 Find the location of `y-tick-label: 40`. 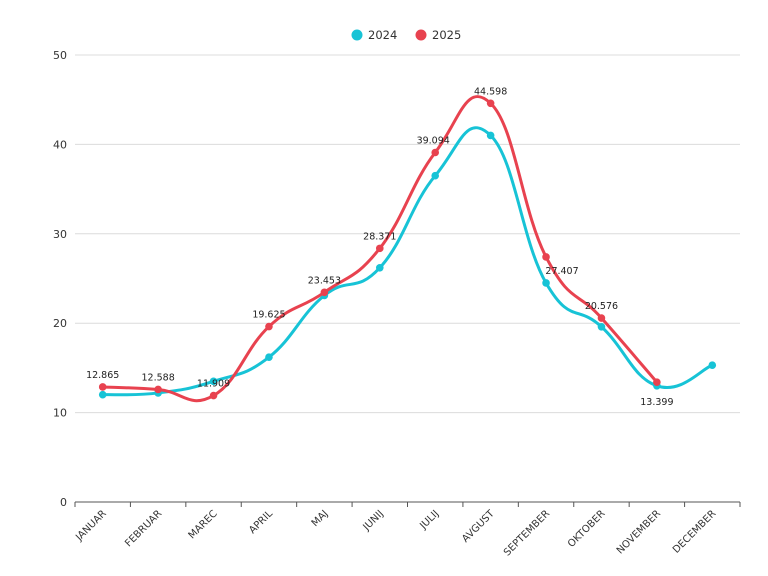

y-tick-label: 40 is located at coordinates (60, 144).